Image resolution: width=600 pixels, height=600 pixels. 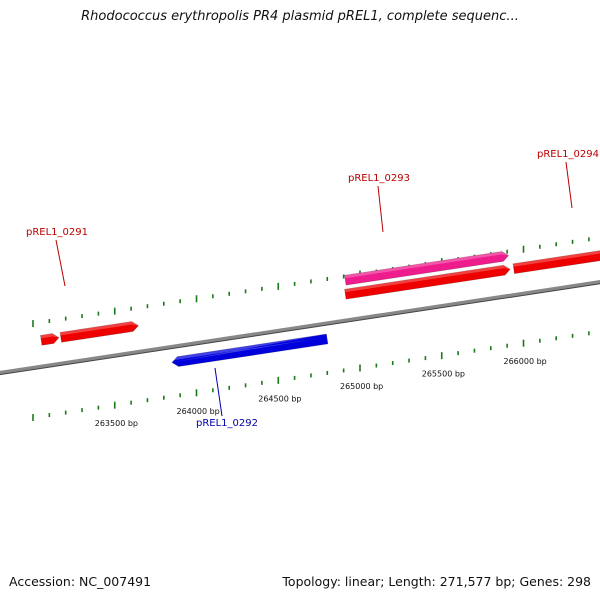 I want to click on scale-label: 264000 bp, so click(x=198, y=411).